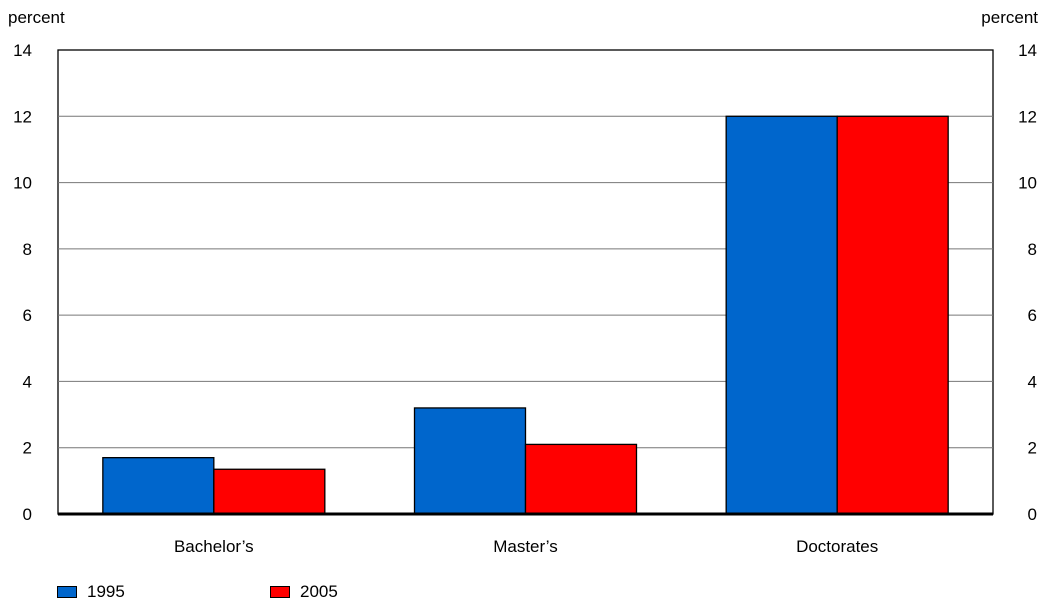 Image resolution: width=1052 pixels, height=605 pixels. Describe the element at coordinates (214, 546) in the screenshot. I see `x-tick-label: Bachelor’s` at that location.